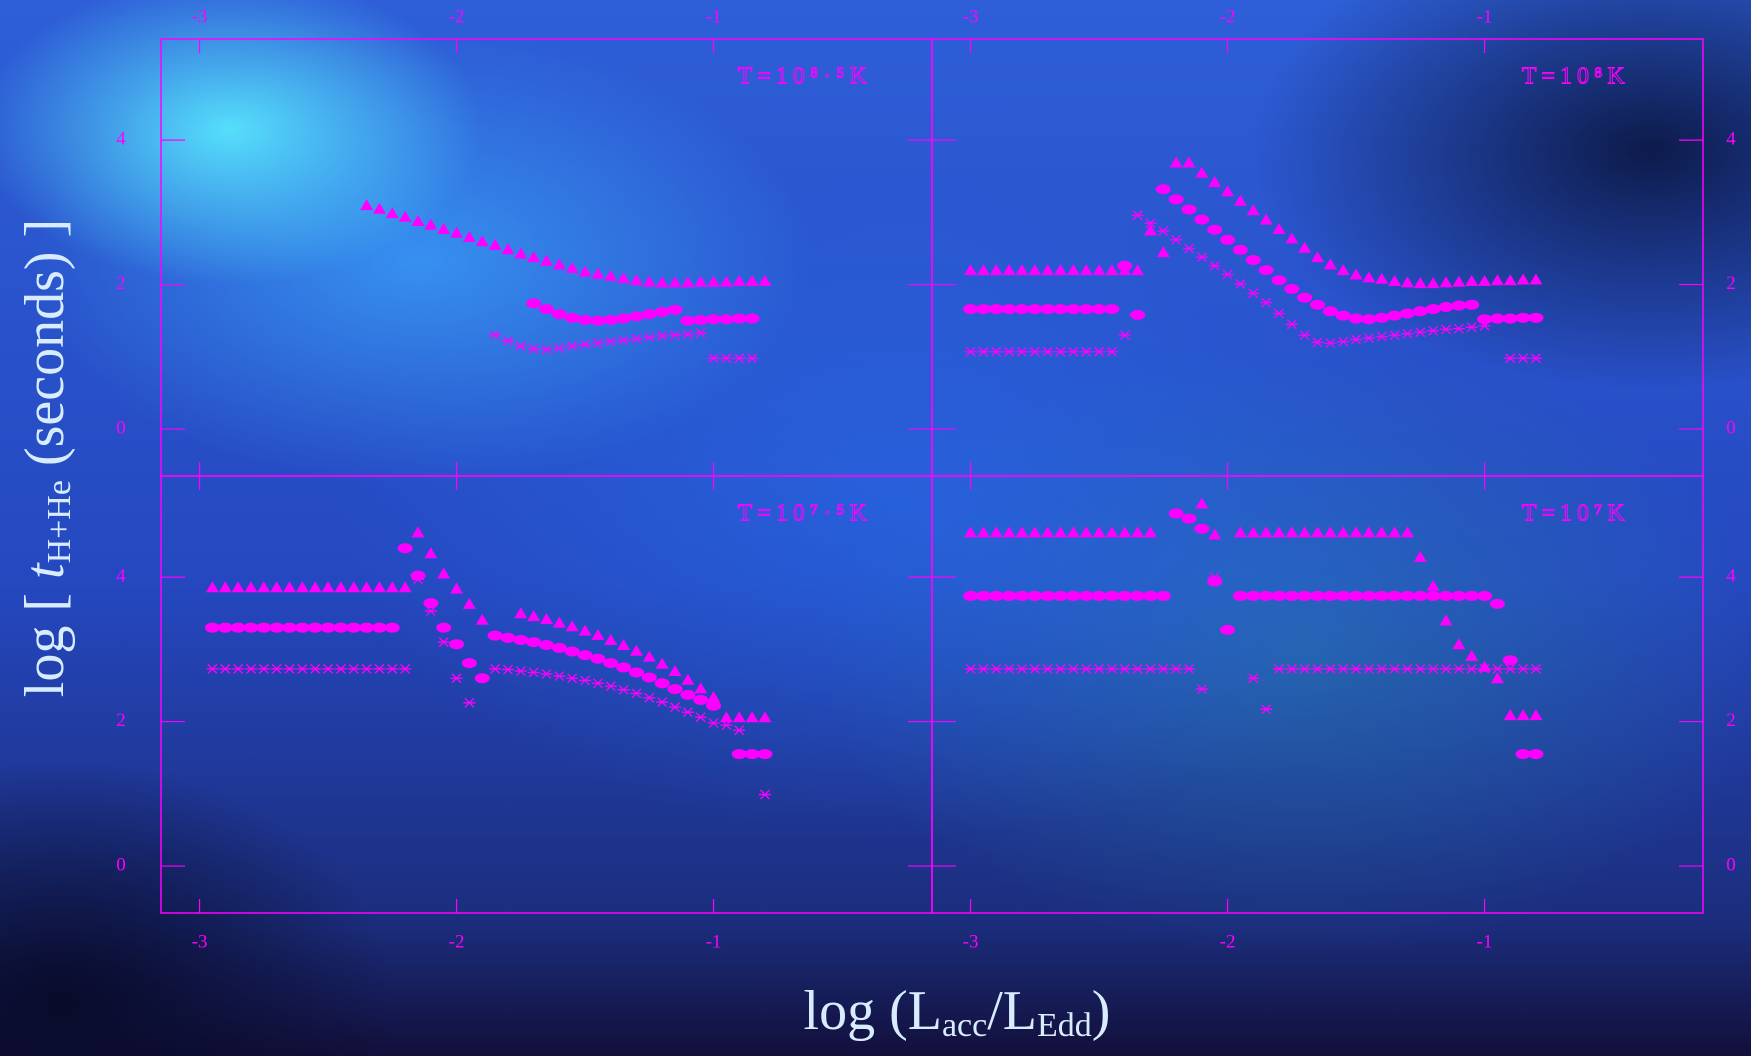 The width and height of the screenshot is (1751, 1056). What do you see at coordinates (45, 638) in the screenshot?
I see `y-label-part: log [` at bounding box center [45, 638].